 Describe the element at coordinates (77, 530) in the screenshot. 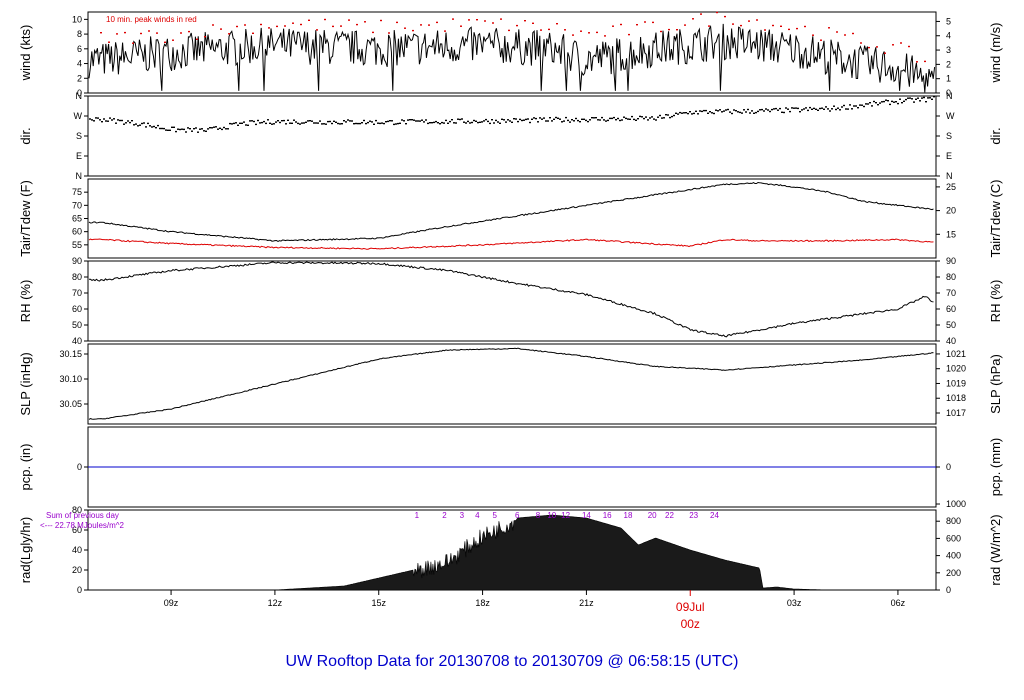

I see `ytick-left-label: 60` at that location.